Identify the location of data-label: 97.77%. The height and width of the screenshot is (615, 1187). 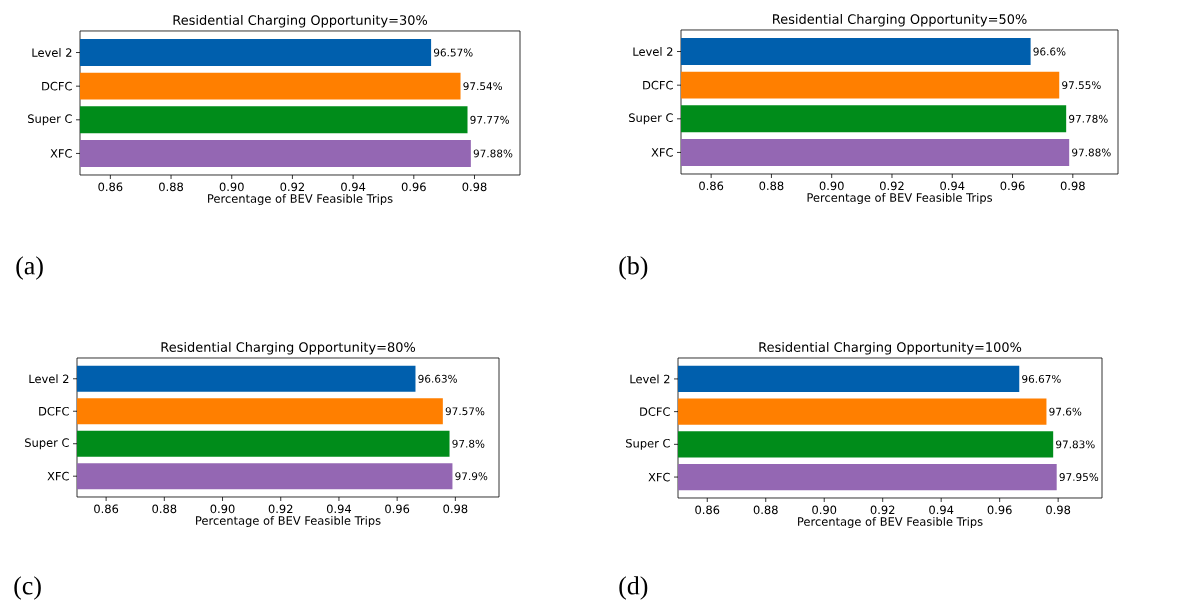
(490, 119).